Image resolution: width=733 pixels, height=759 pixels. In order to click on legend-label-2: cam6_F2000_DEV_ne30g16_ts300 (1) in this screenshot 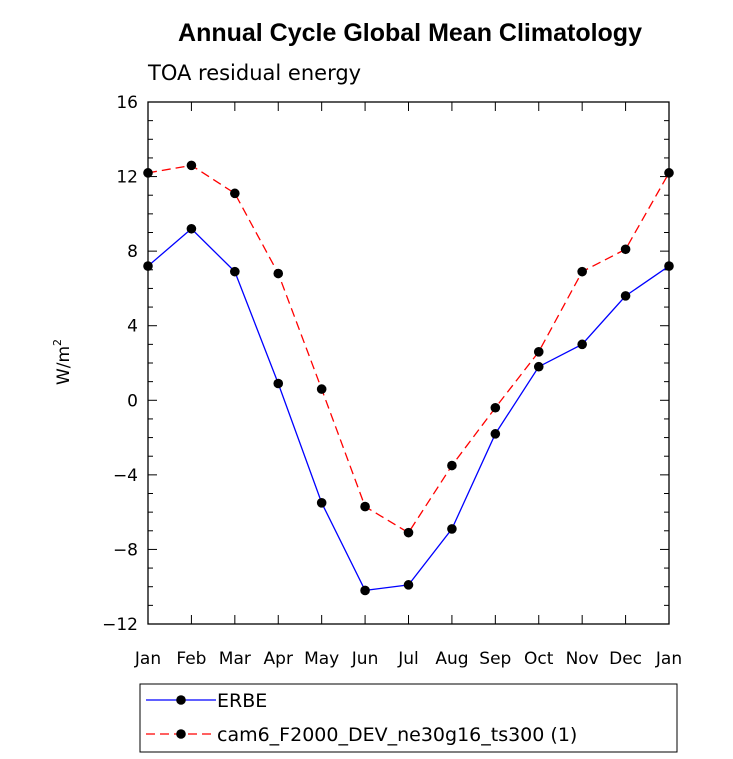, I will do `click(397, 735)`.